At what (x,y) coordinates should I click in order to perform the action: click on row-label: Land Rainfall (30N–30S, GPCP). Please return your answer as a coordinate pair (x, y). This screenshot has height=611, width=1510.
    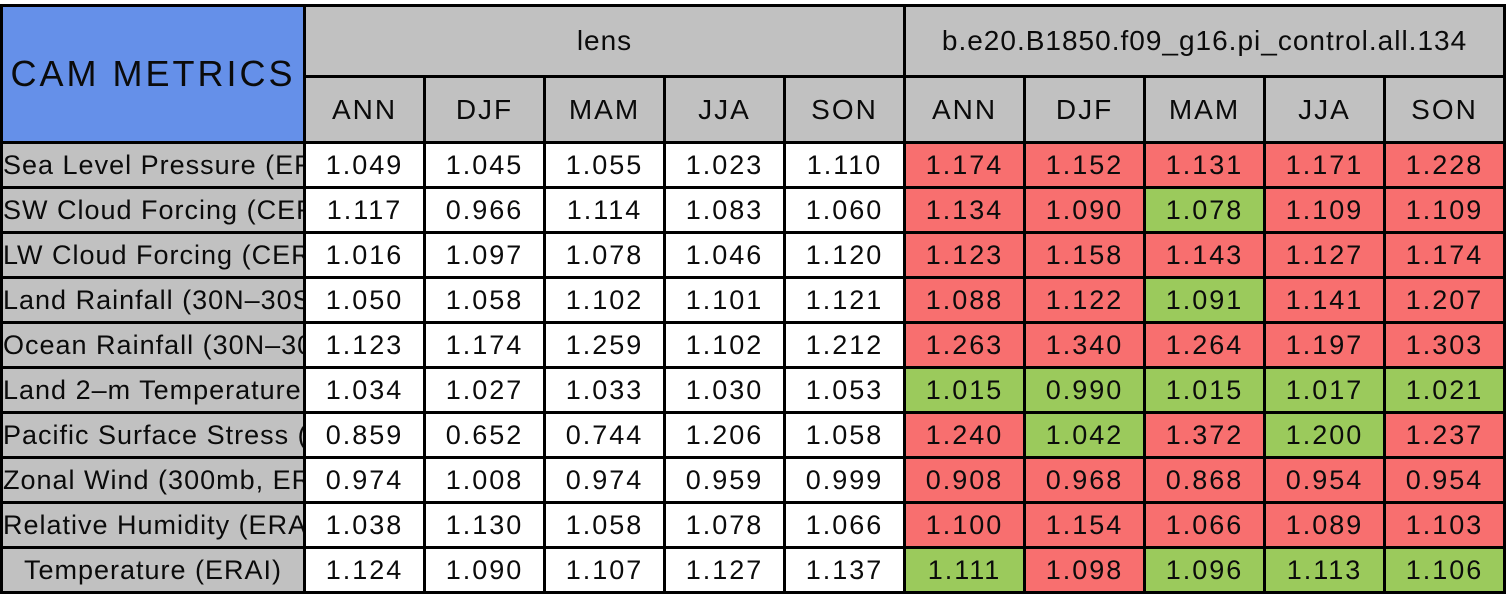
    Looking at the image, I should click on (153, 300).